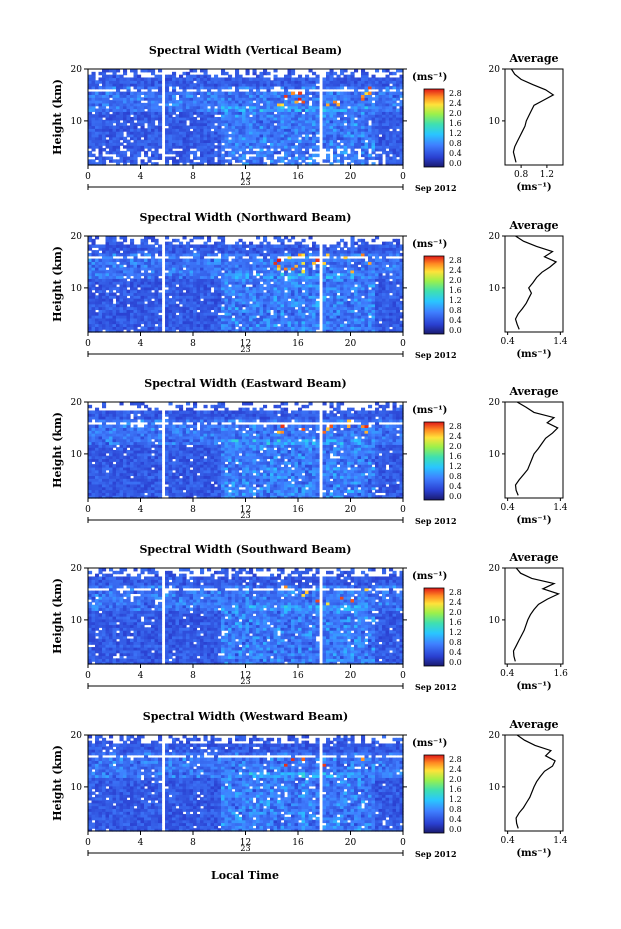 This screenshot has width=621, height=929. Describe the element at coordinates (455, 123) in the screenshot. I see `colorbar-tick-label: 1.6` at that location.